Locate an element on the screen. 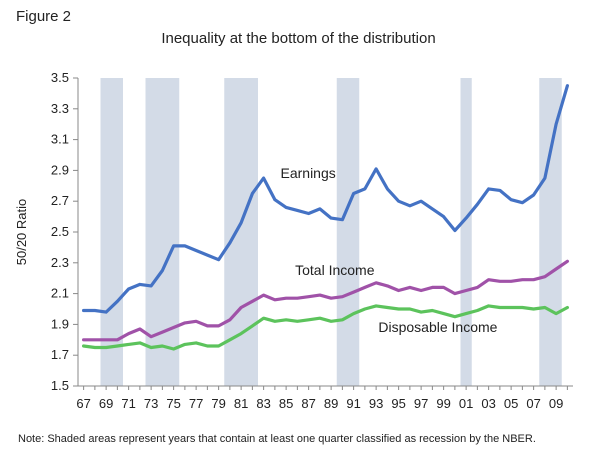 The image size is (597, 474). x-tick-label: 03 is located at coordinates (488, 403).